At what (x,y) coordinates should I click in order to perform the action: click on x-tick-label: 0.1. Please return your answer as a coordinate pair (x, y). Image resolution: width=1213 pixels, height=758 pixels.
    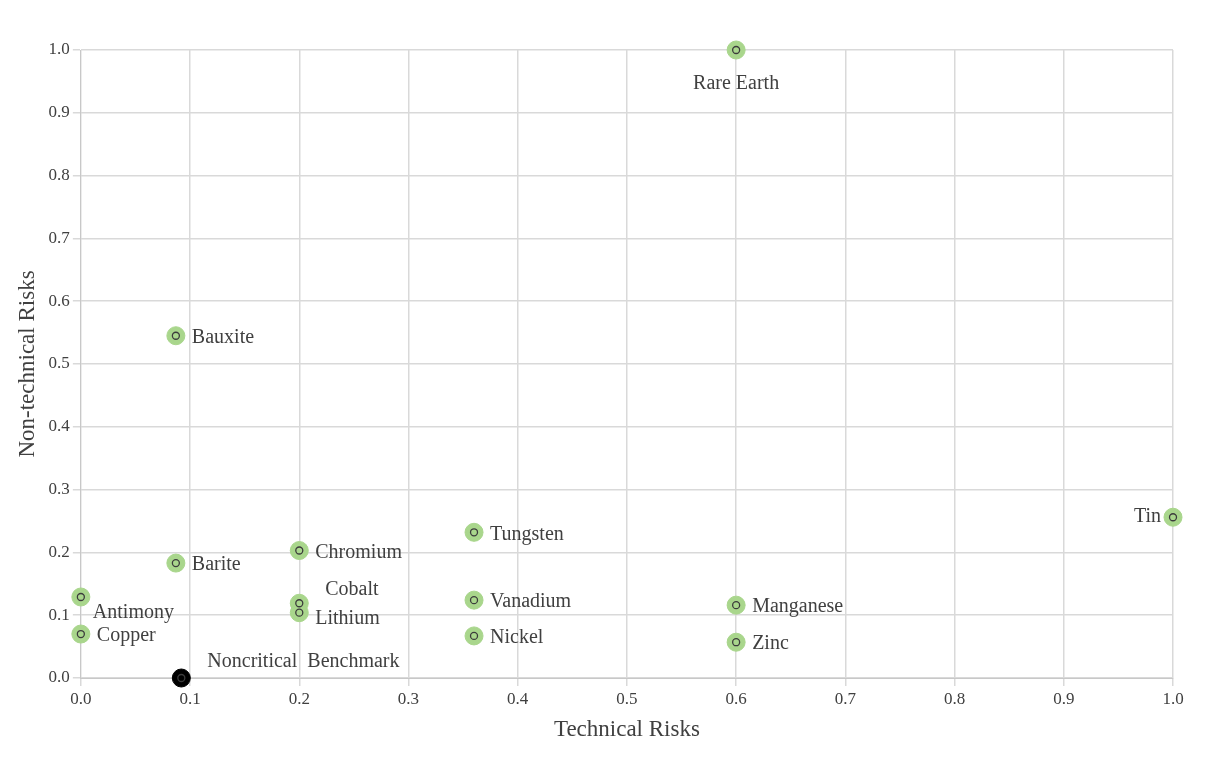
    Looking at the image, I should click on (190, 698).